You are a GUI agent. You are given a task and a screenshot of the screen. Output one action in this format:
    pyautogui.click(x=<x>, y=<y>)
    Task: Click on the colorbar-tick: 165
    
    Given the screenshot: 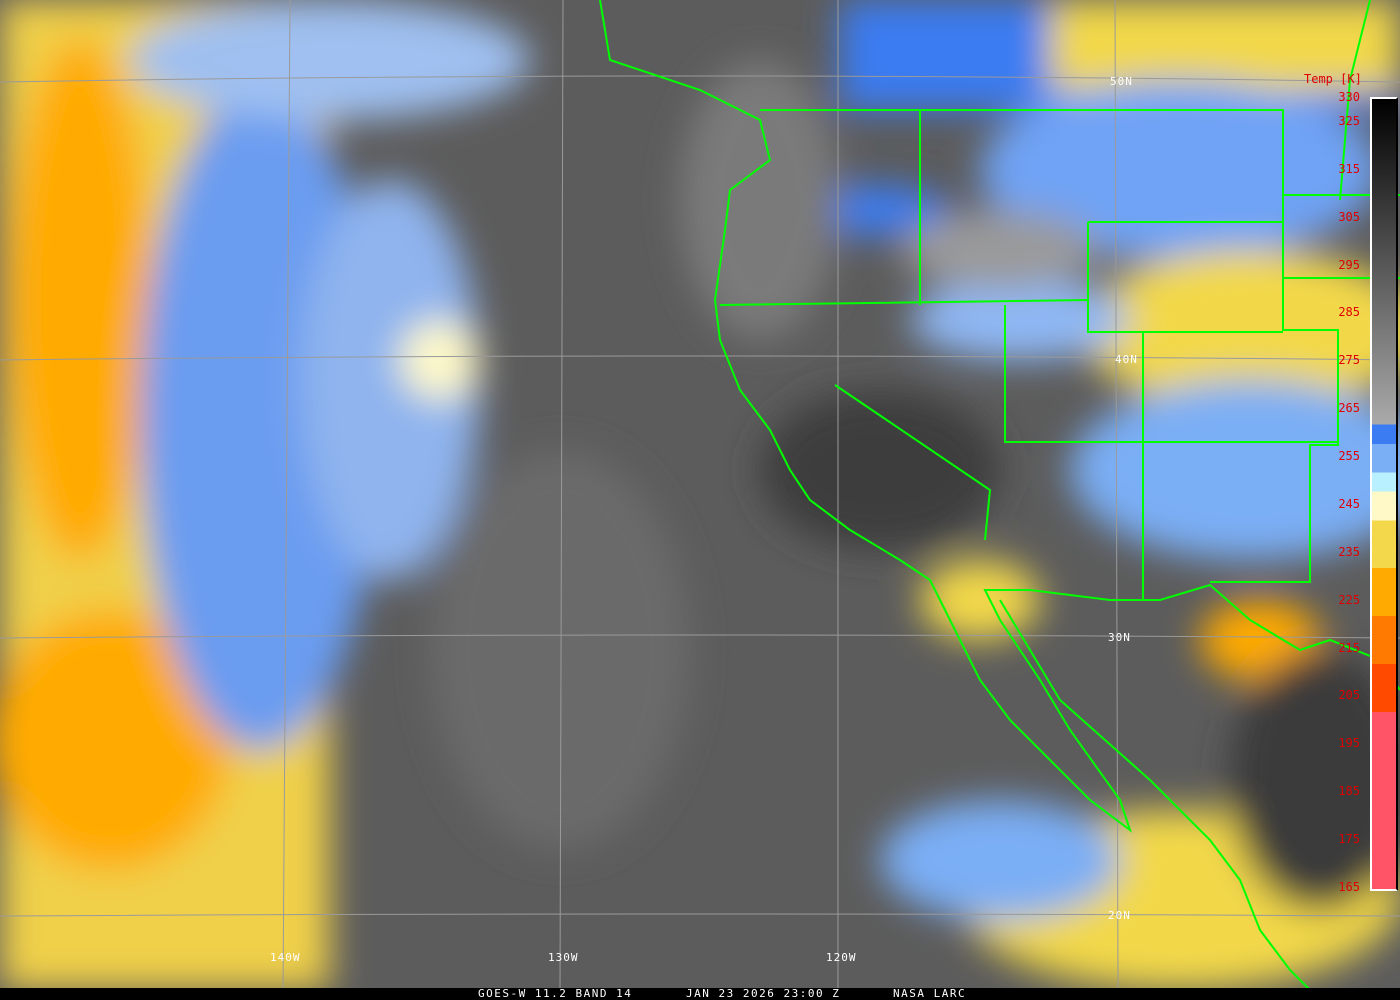 What is the action you would take?
    pyautogui.click(x=1349, y=887)
    